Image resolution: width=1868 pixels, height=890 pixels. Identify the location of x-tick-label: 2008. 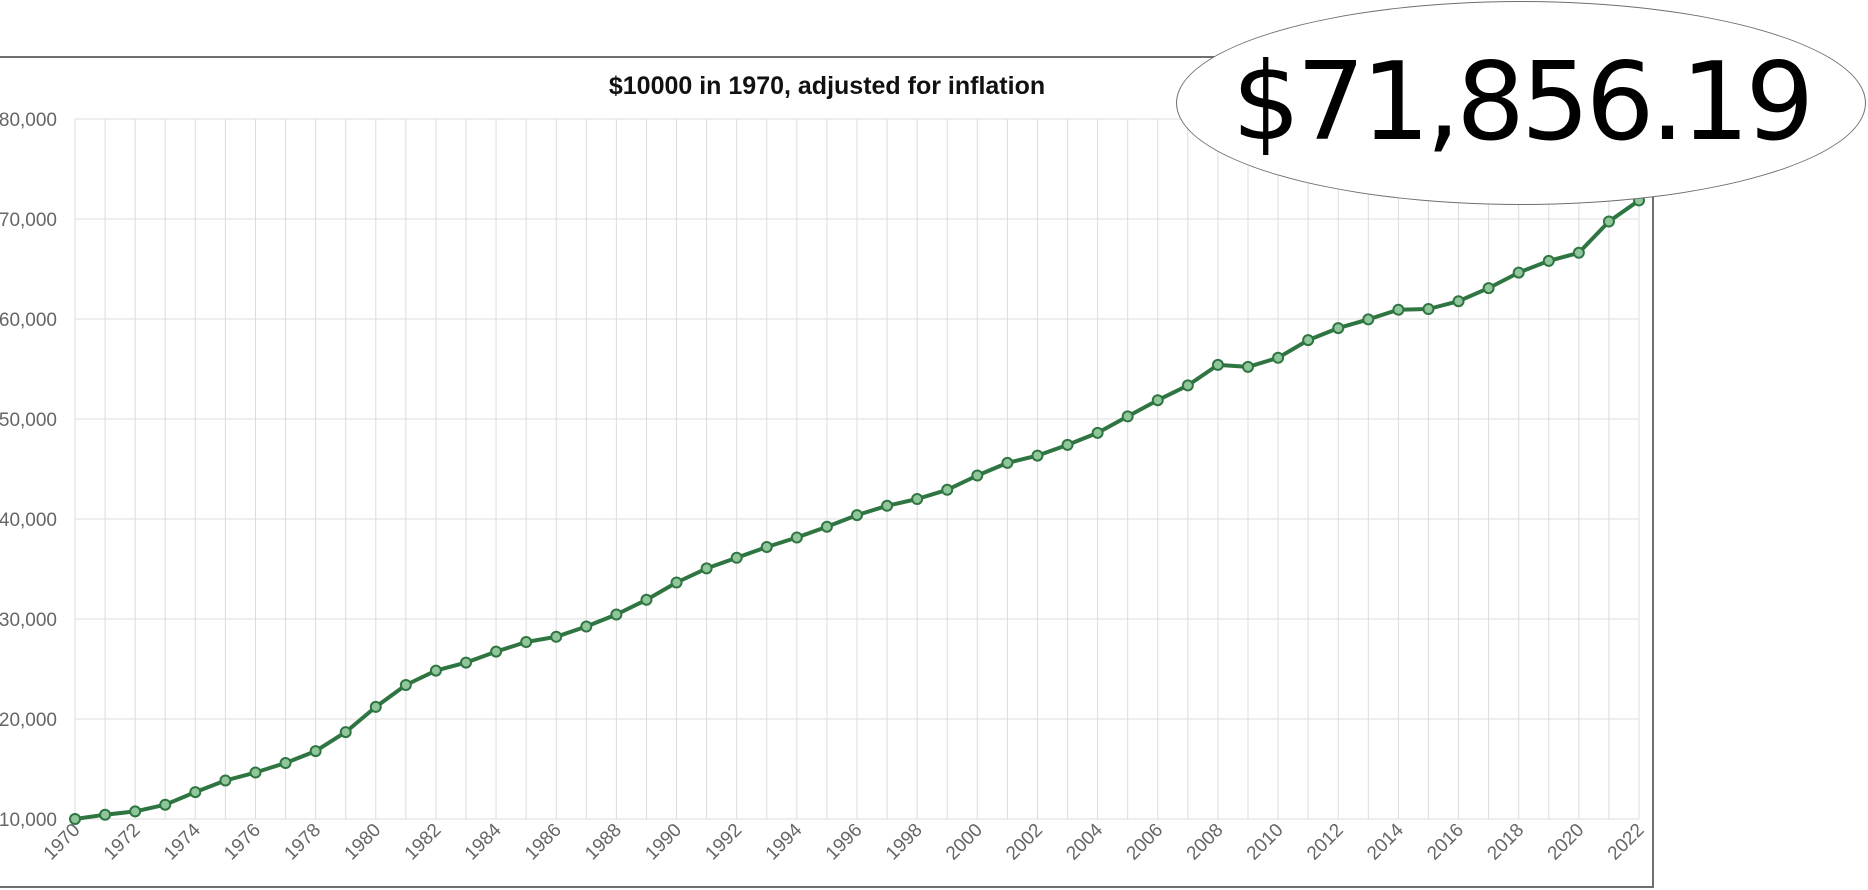
(1205, 842).